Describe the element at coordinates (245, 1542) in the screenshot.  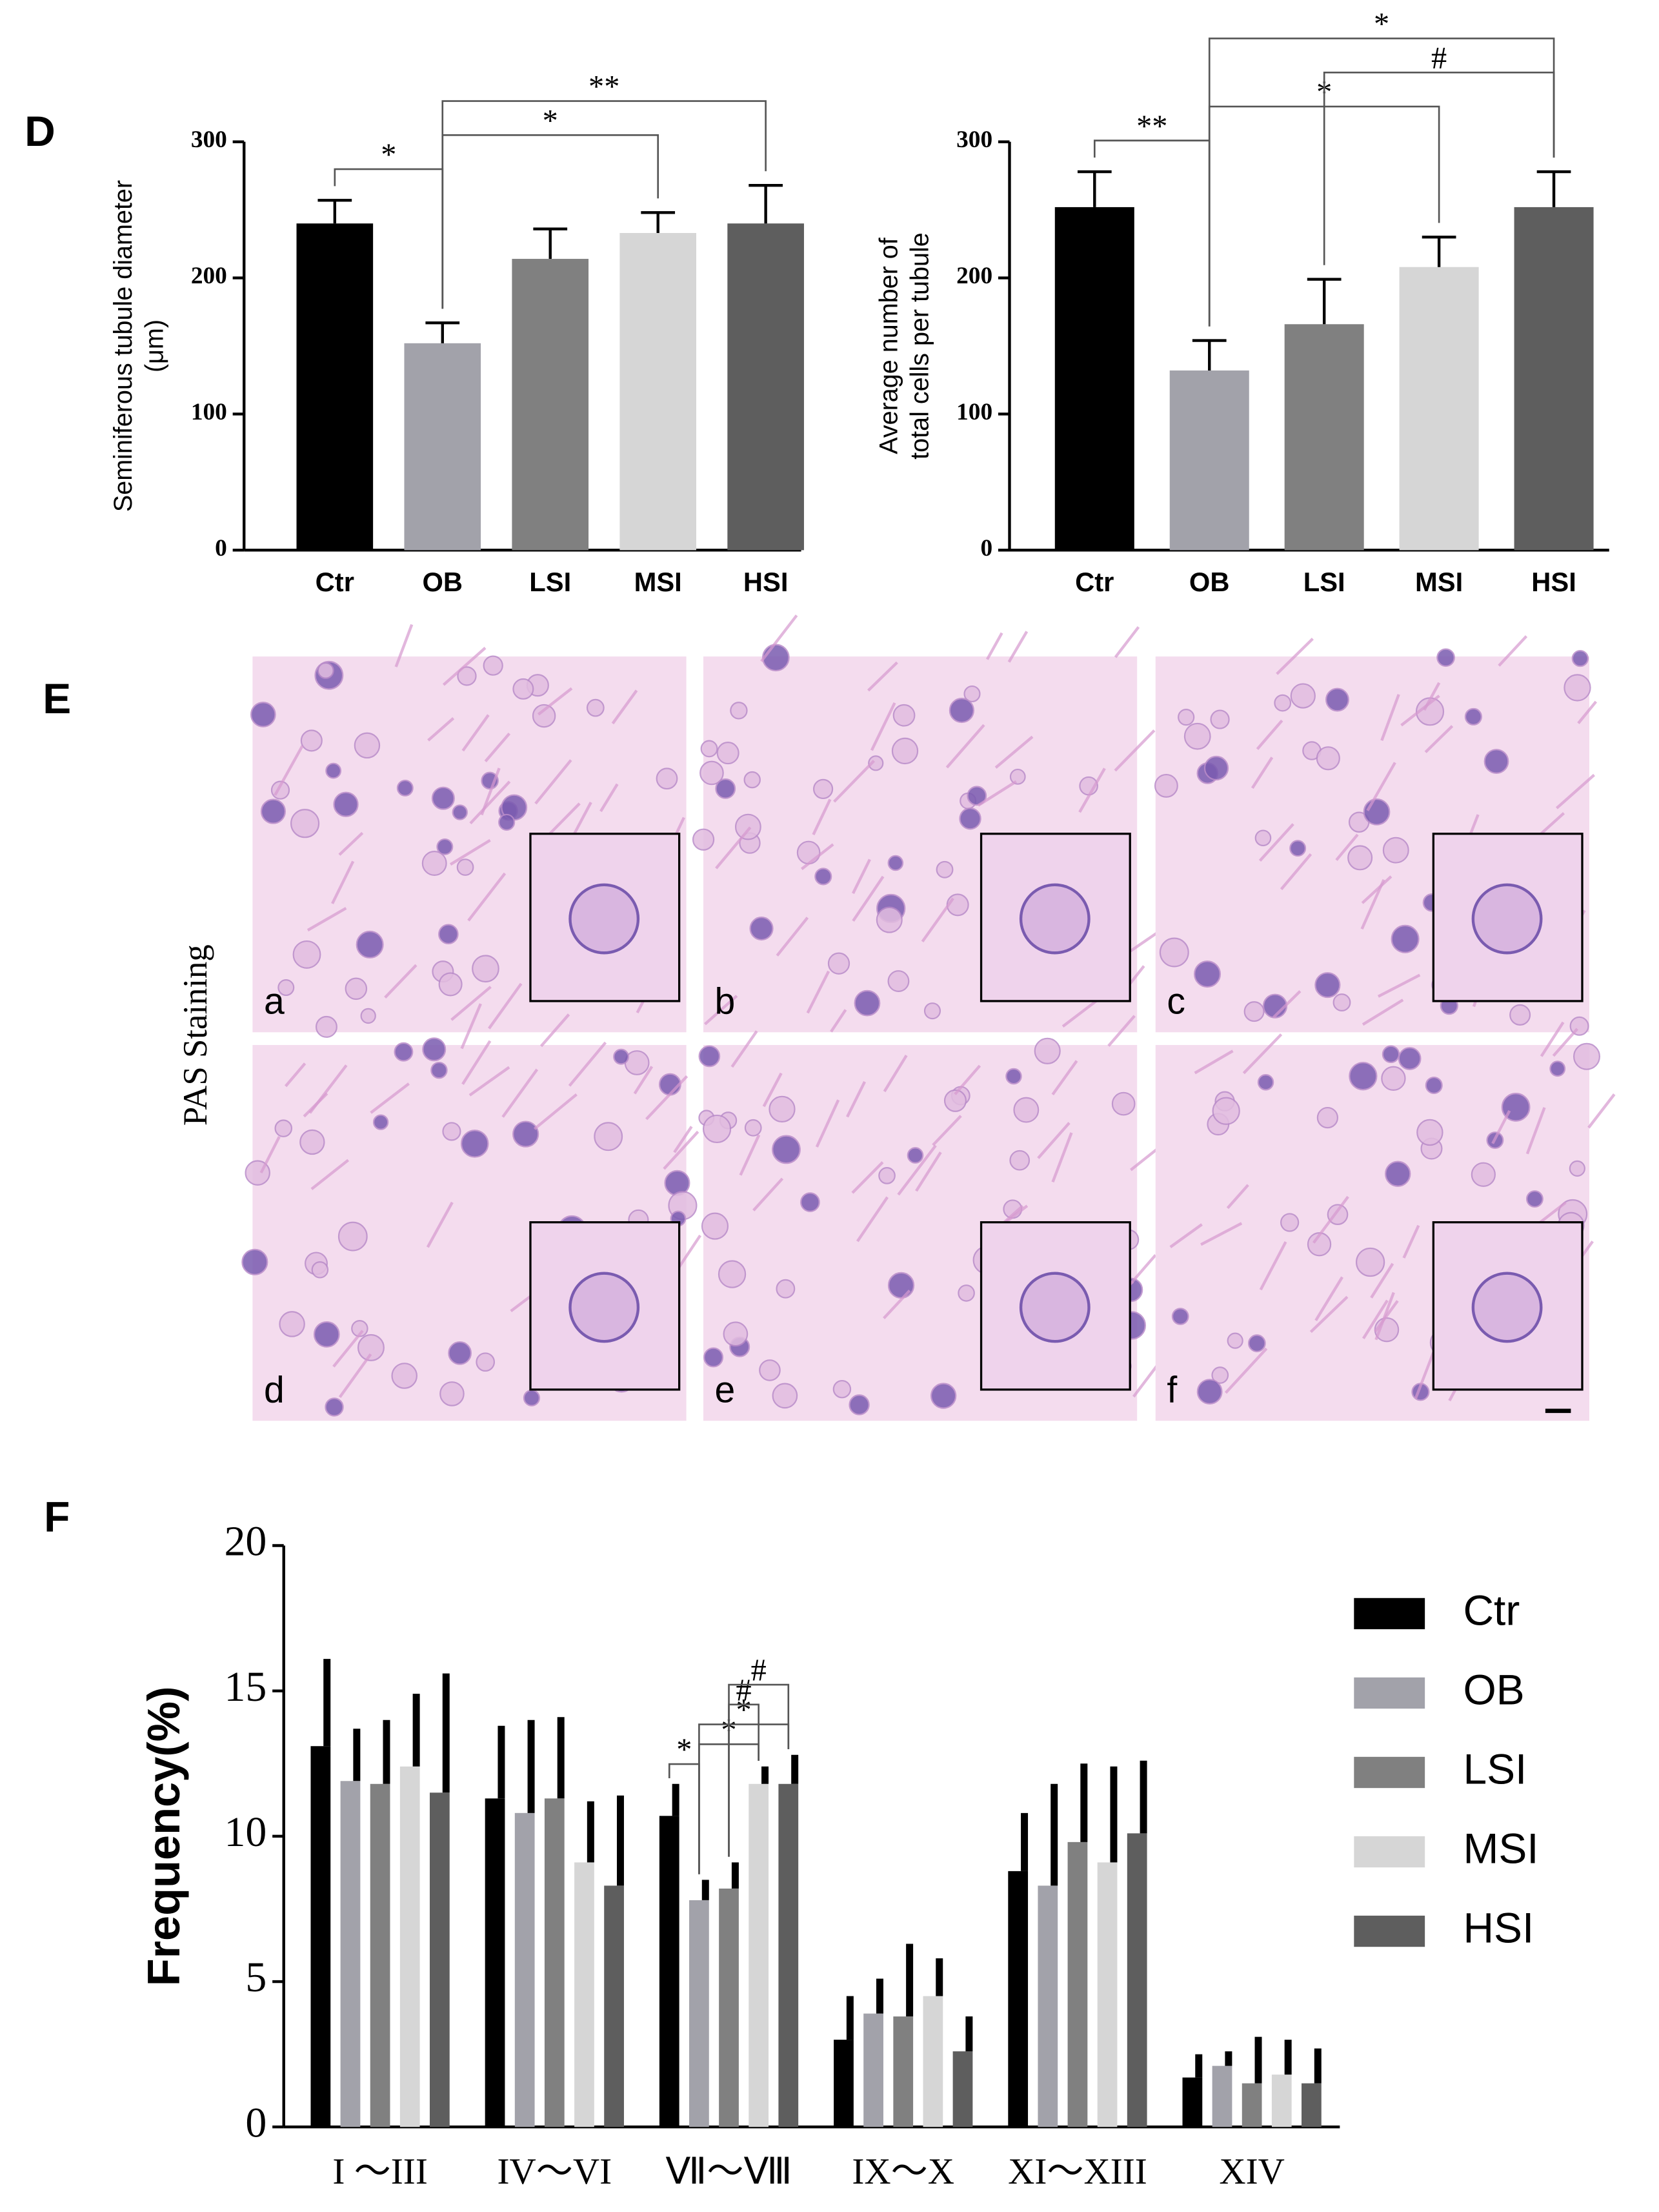
I see `y-tick-label: 20` at that location.